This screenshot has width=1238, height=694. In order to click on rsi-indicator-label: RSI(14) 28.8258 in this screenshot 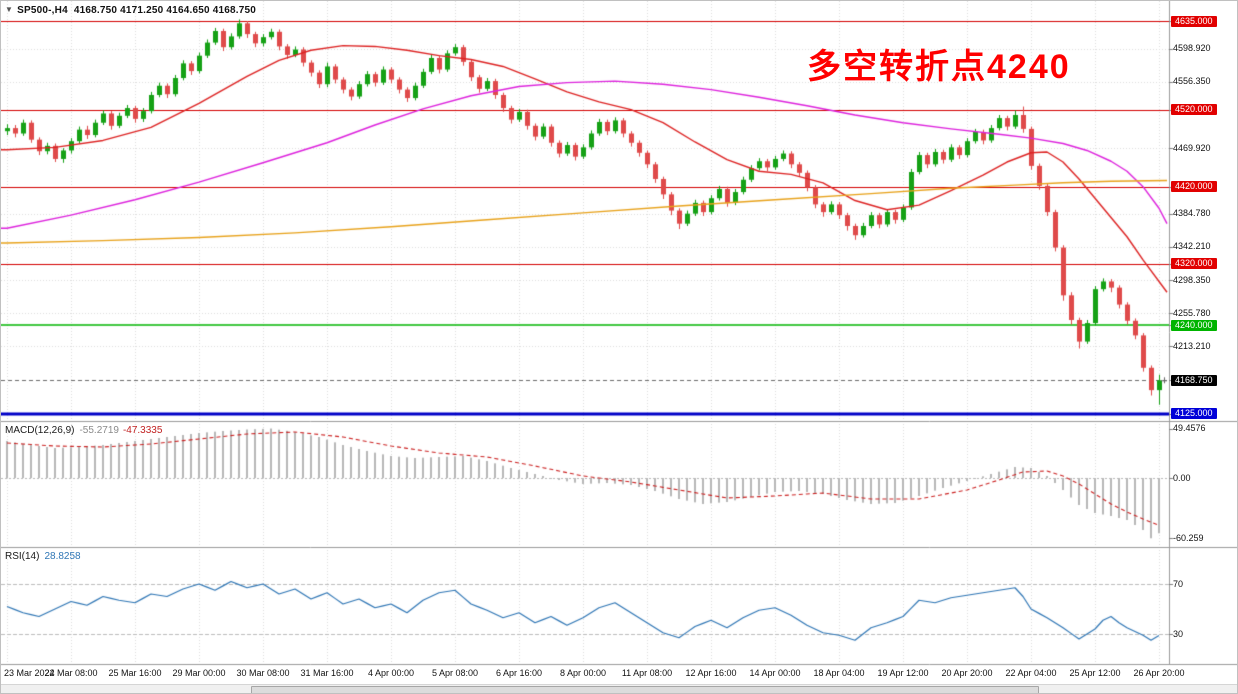, I will do `click(43, 556)`.